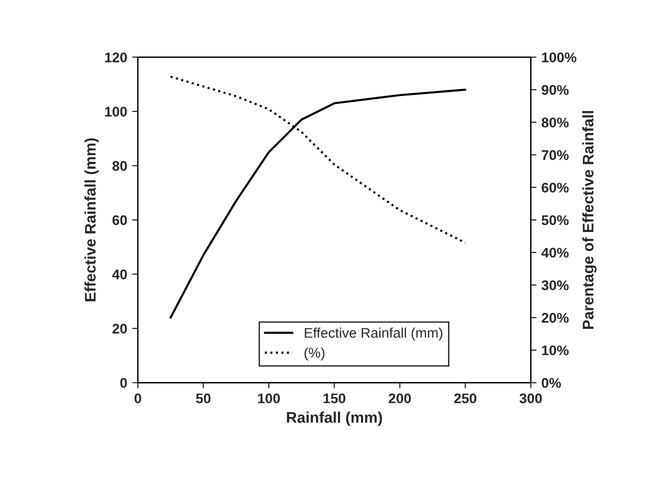 The image size is (666, 497). I want to click on y2-tick-label: 90%, so click(555, 90).